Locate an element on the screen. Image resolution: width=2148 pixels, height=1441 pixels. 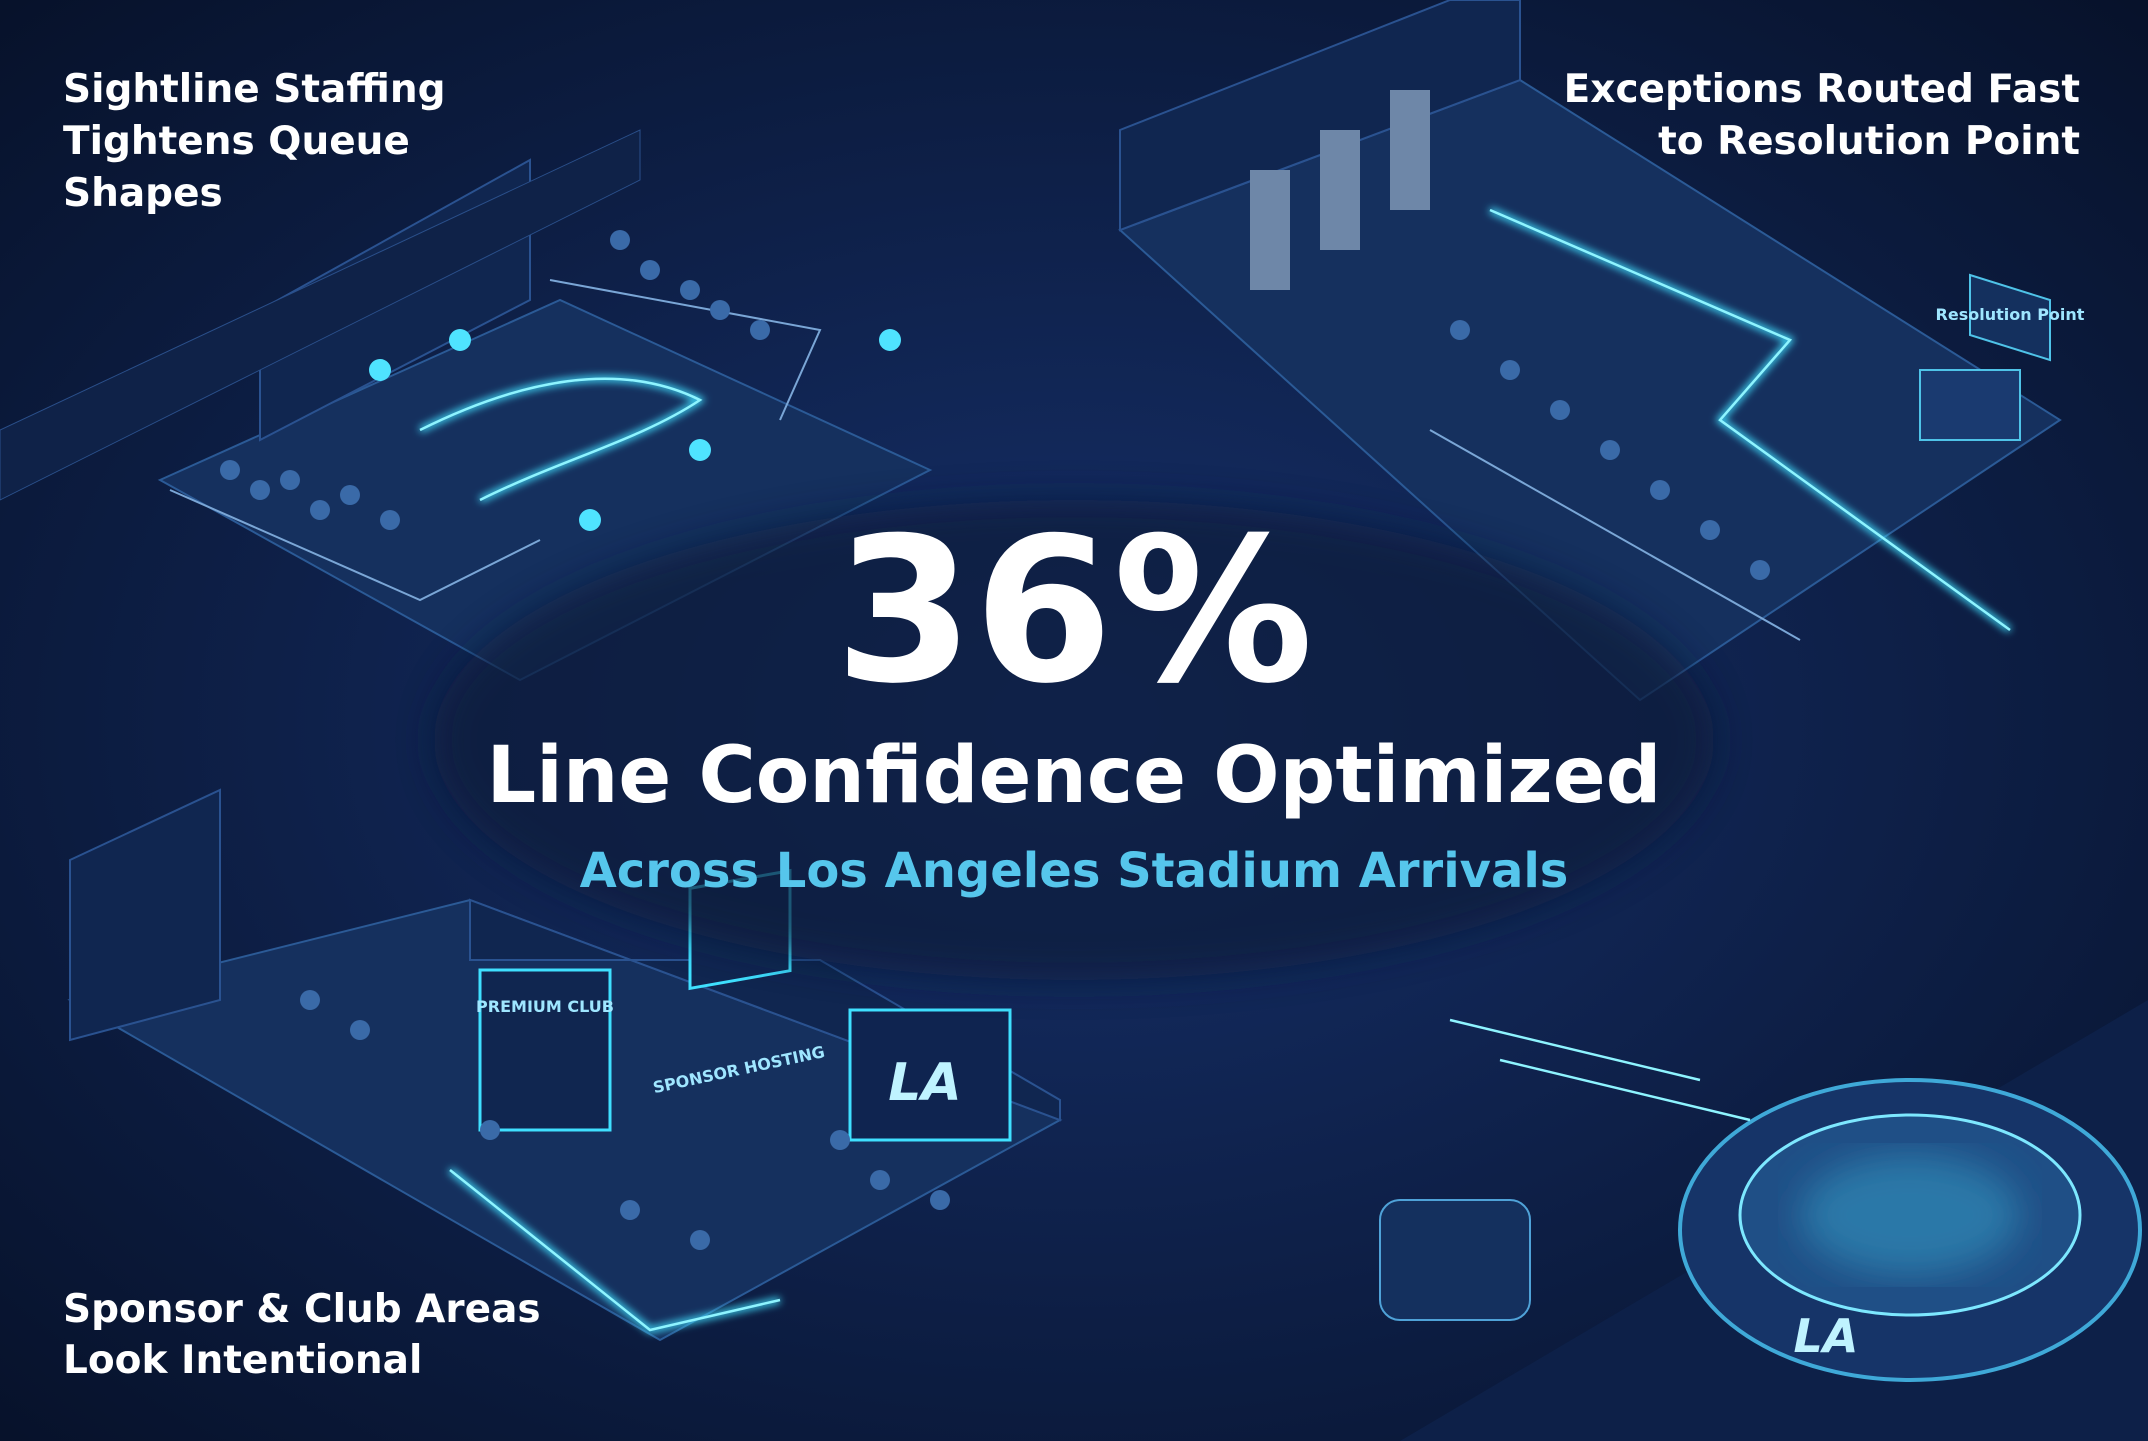
panel-caption: Sightline Staffing Tightens Queue Shapes is located at coordinates (254, 141).